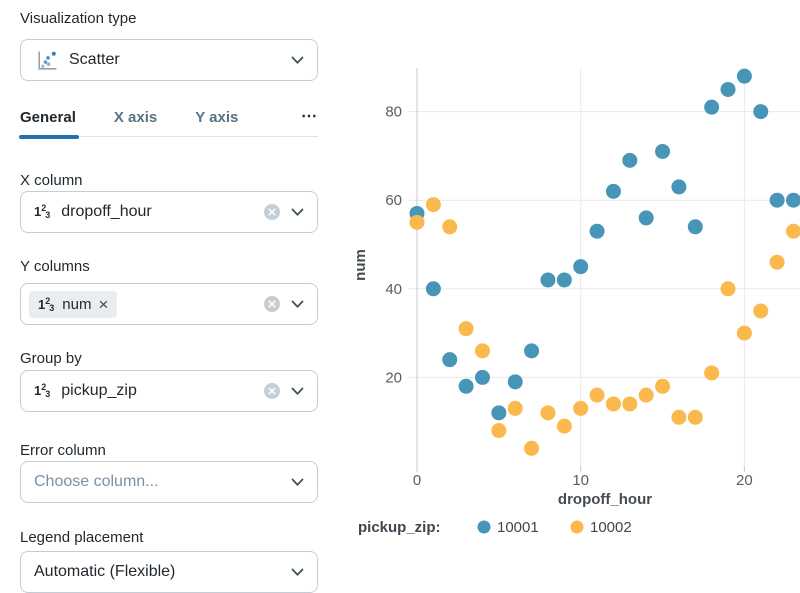 This screenshot has height=593, width=800. What do you see at coordinates (393, 112) in the screenshot?
I see `y-tick-label: 80` at bounding box center [393, 112].